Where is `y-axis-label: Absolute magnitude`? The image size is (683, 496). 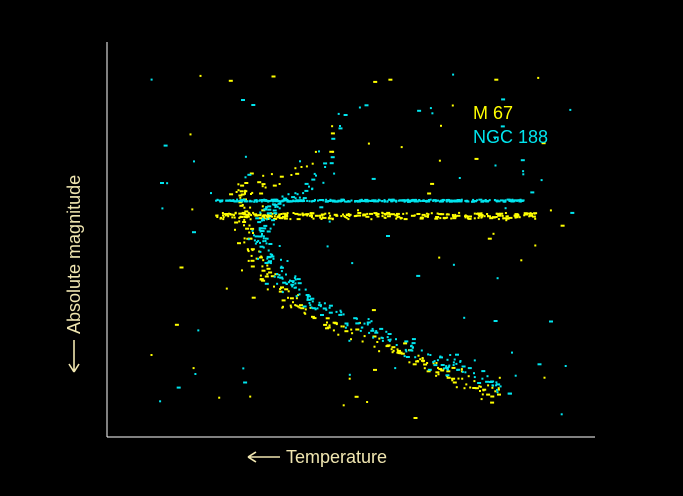 y-axis-label: Absolute magnitude is located at coordinates (74, 254).